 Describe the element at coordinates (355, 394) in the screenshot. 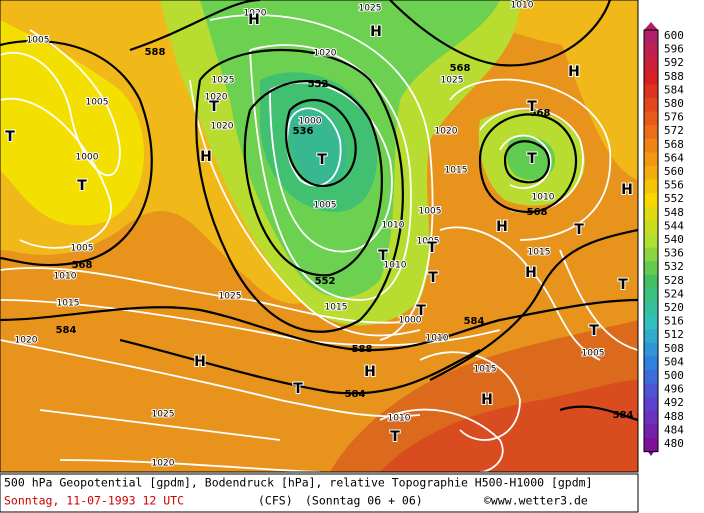

I see `geopotential-label: 584` at that location.